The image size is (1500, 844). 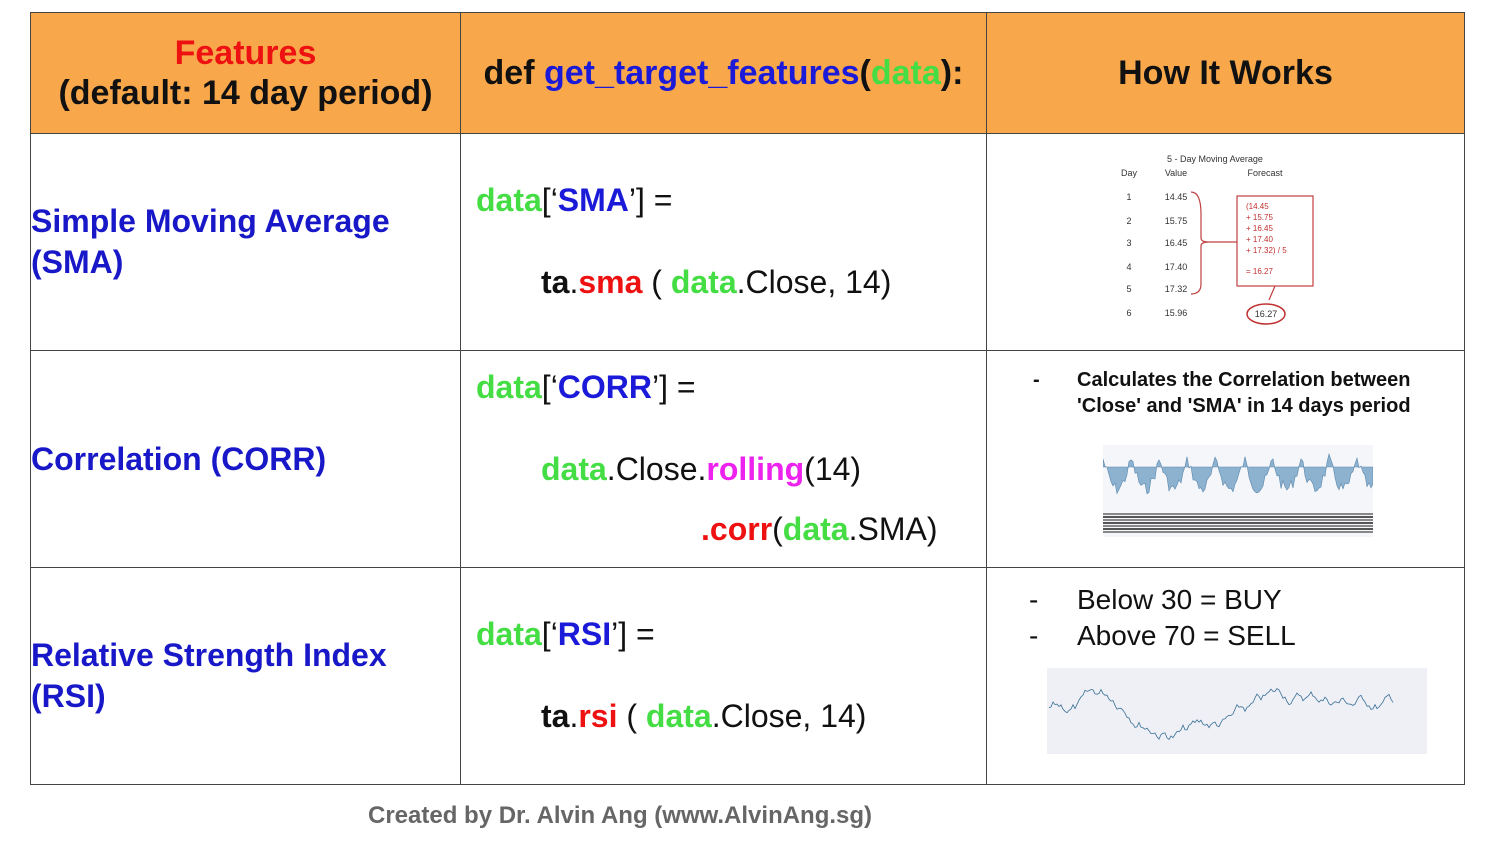 I want to click on features-title: Features, so click(x=245, y=53).